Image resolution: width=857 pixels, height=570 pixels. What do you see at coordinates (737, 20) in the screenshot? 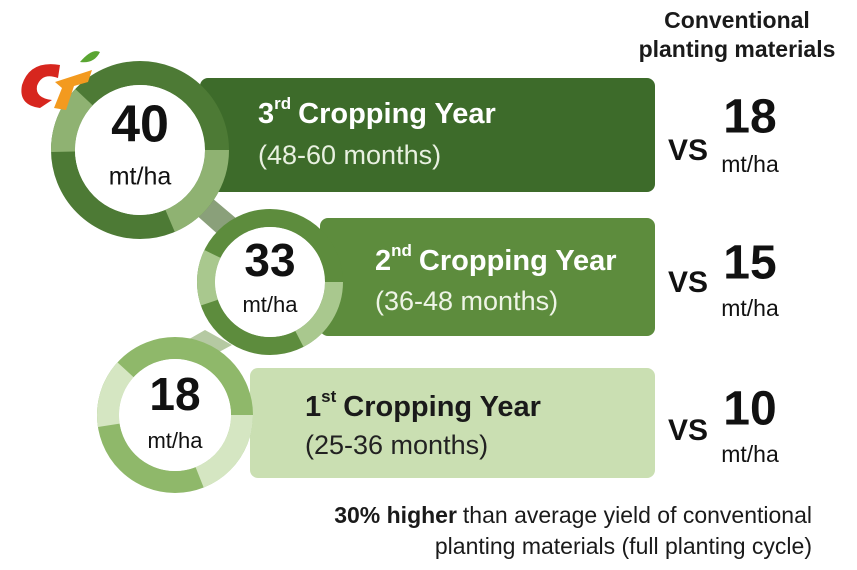
I see `header-line: Conventional` at bounding box center [737, 20].